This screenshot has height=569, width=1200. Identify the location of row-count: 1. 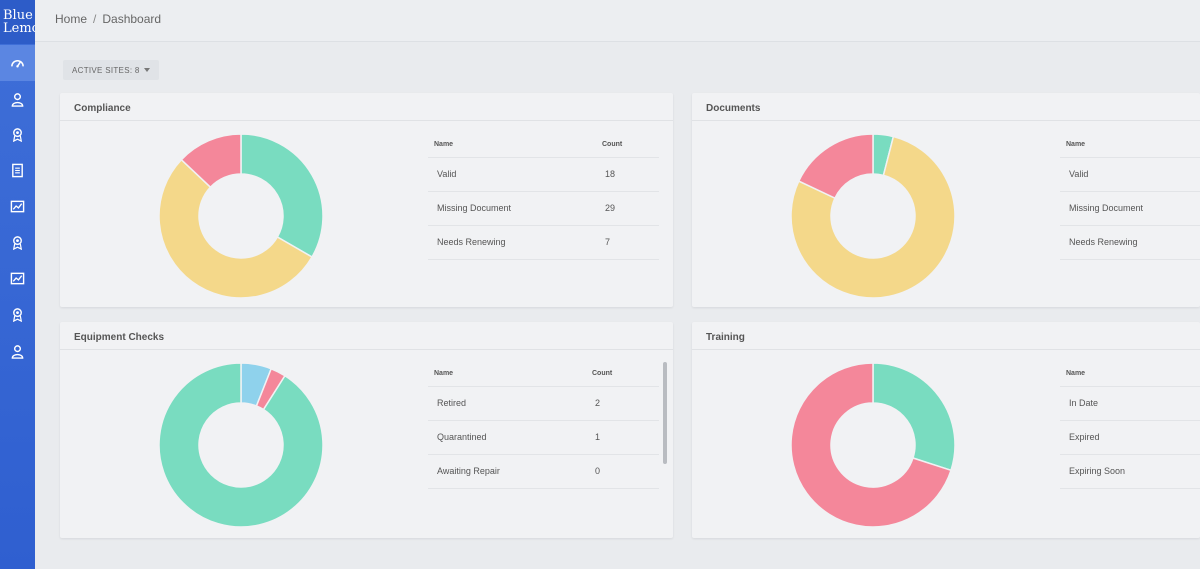
(622, 436).